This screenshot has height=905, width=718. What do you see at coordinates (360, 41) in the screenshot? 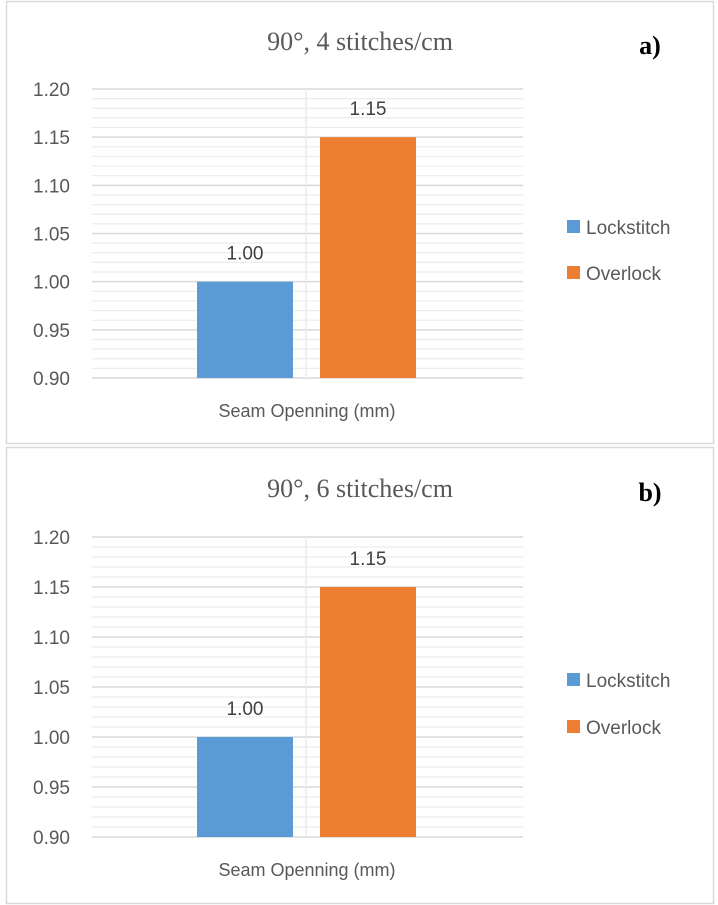
I see `chart-title: 90°, 4 stitches/cm` at bounding box center [360, 41].